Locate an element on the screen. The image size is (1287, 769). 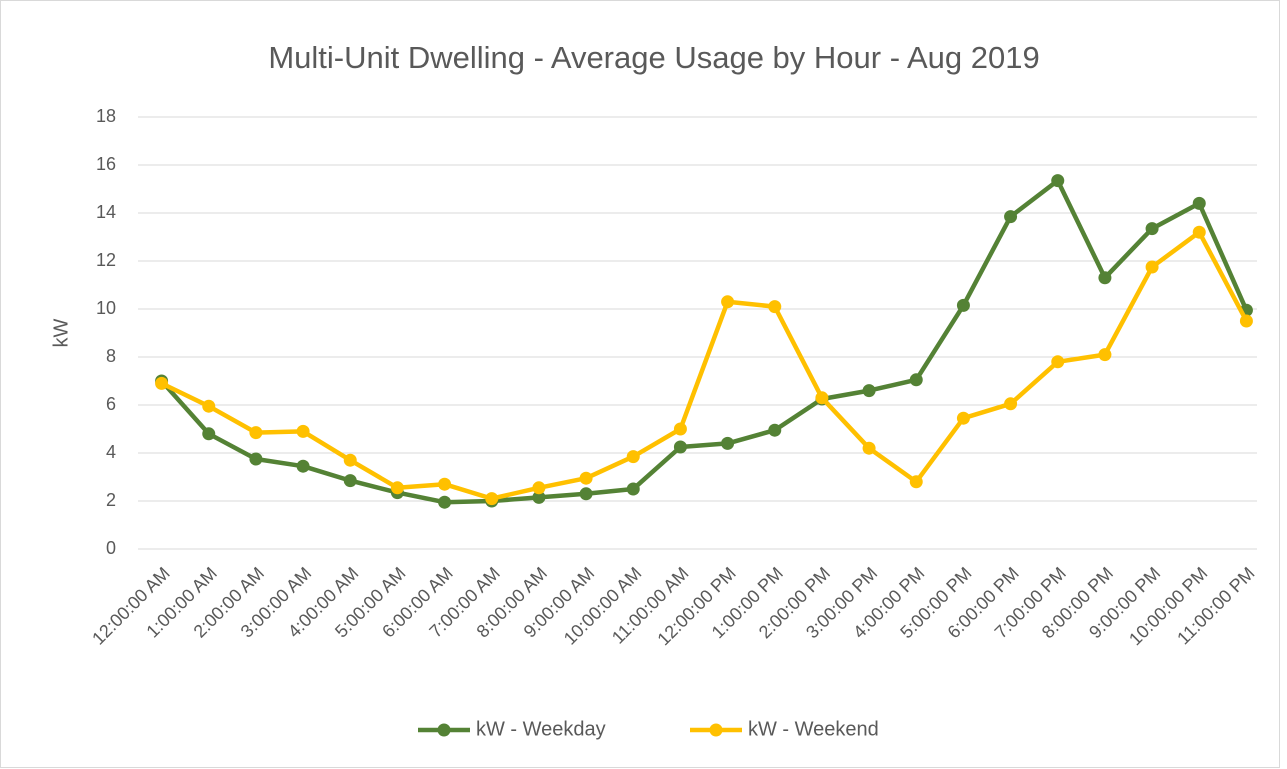
y-tick-label: 18 is located at coordinates (106, 116).